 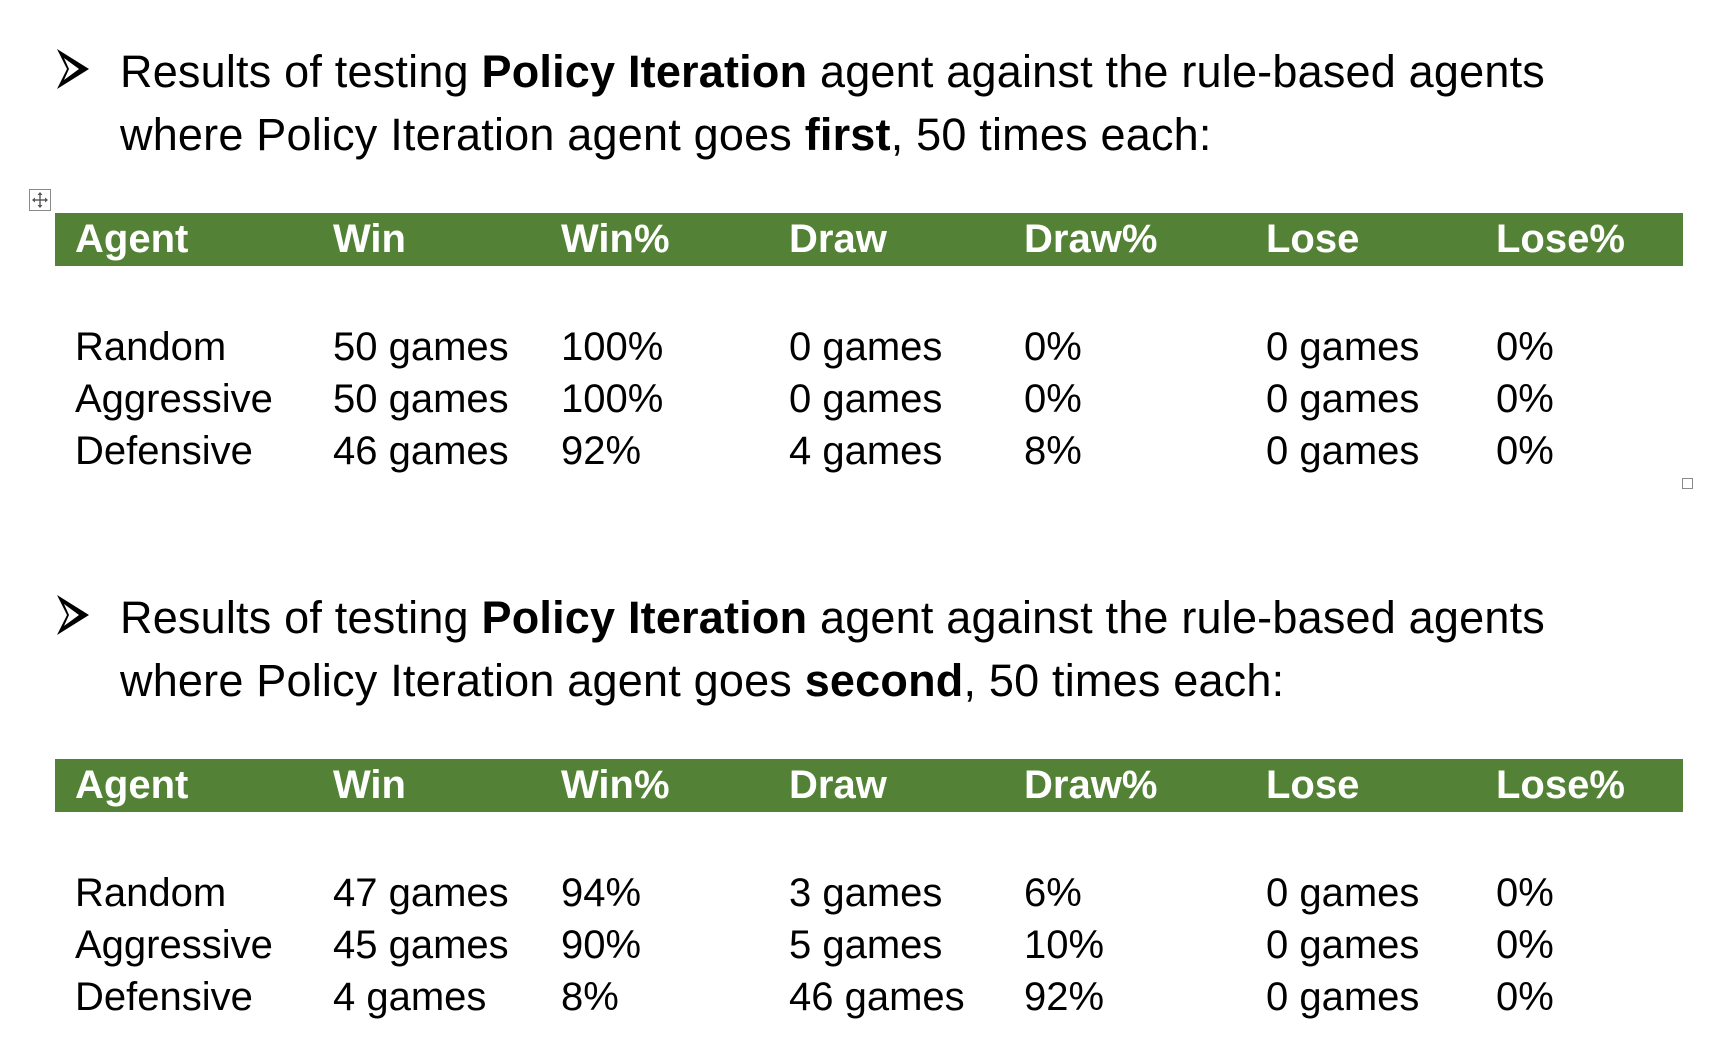 I want to click on bullet-bold-order: first, so click(x=847, y=134).